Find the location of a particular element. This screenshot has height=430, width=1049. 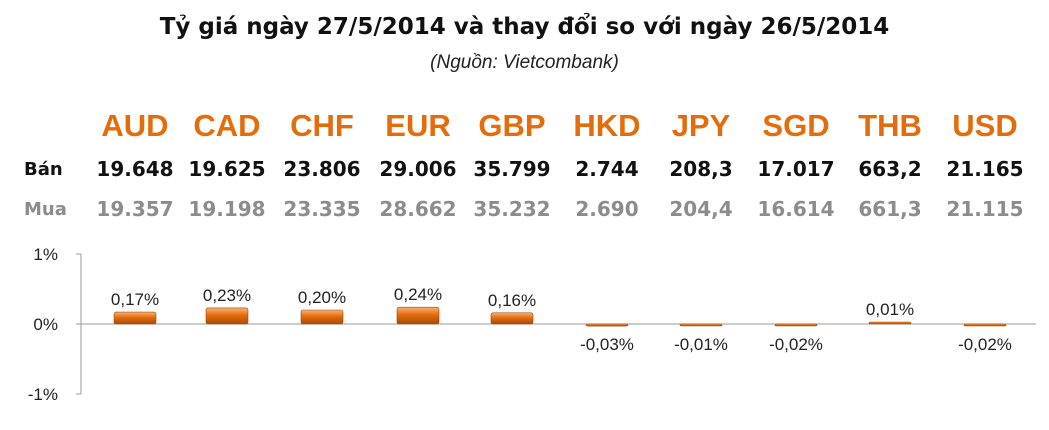

sell-rate-cad: 19.625 is located at coordinates (227, 169).